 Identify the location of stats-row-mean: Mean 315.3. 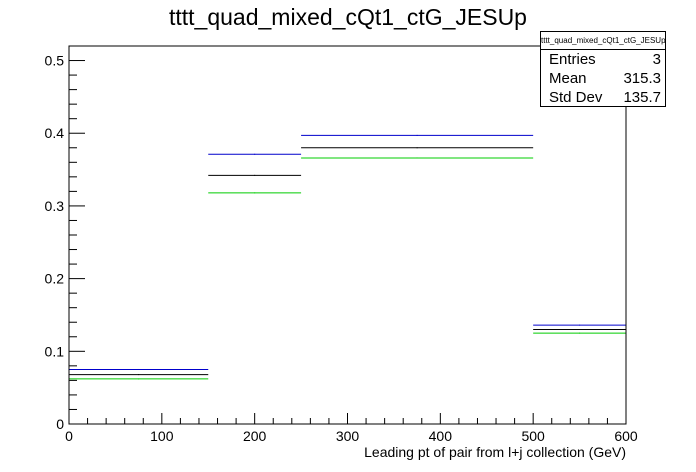
(603, 78).